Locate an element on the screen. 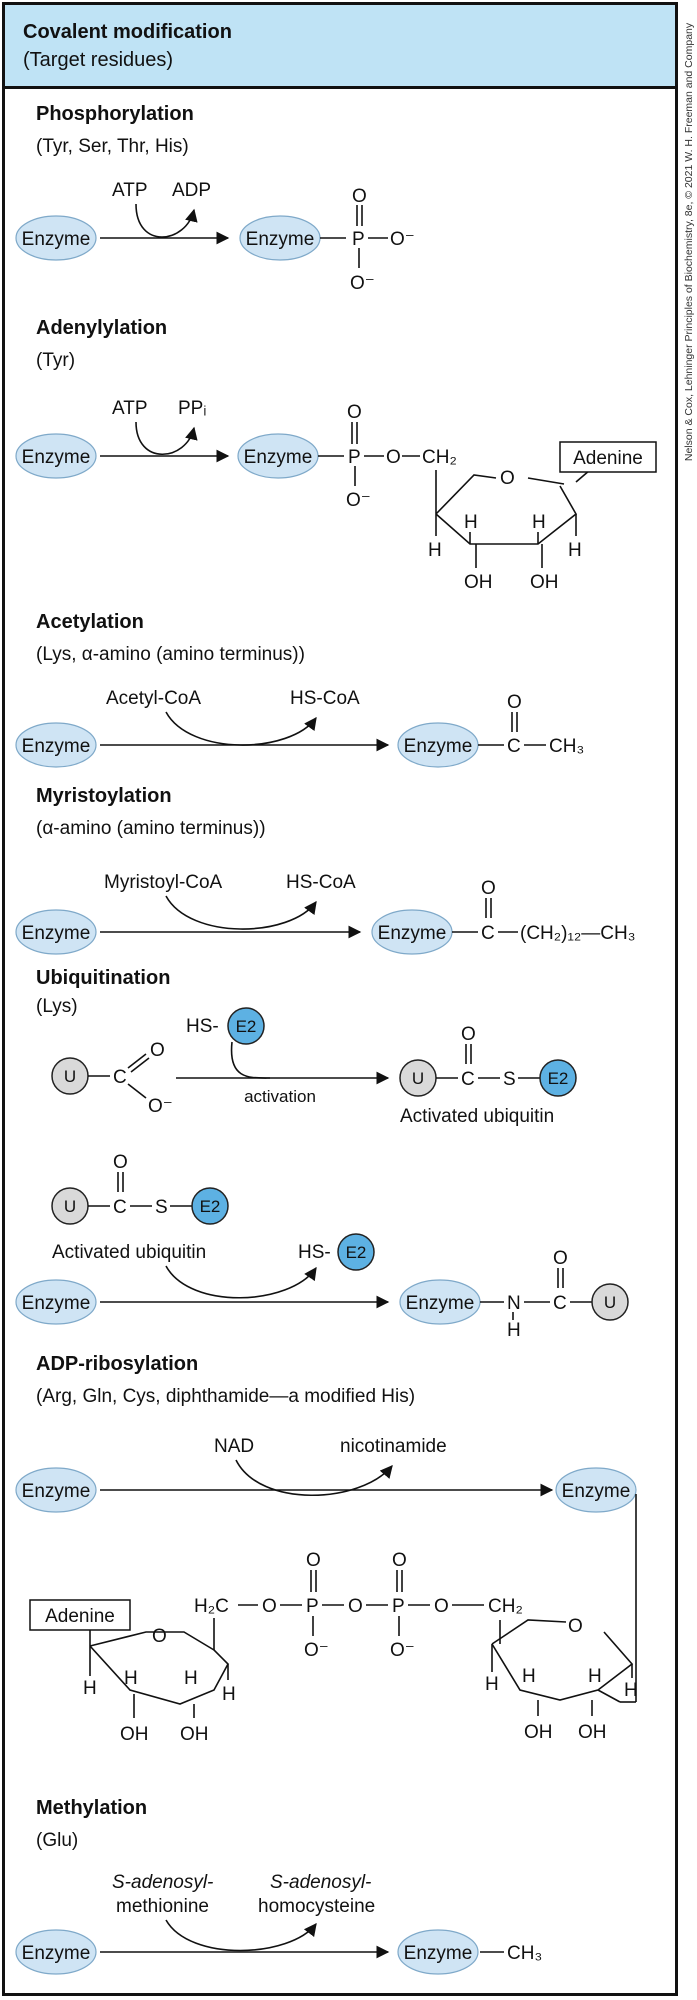 The image size is (697, 2000). ring-oxygen: O is located at coordinates (575, 1626).